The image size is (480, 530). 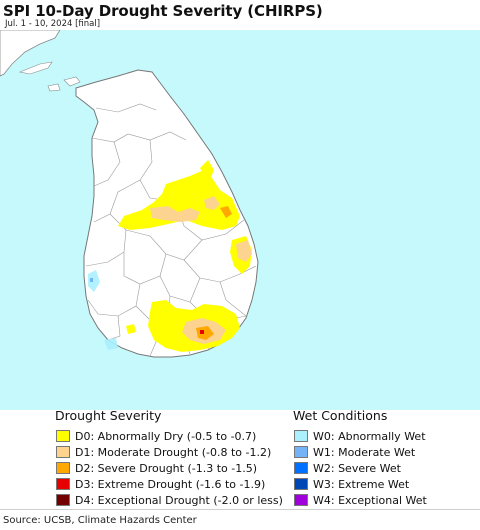 What do you see at coordinates (179, 500) in the screenshot?
I see `legend-label-d4: D4: Exceptional Drought (-2.0 or less)` at bounding box center [179, 500].